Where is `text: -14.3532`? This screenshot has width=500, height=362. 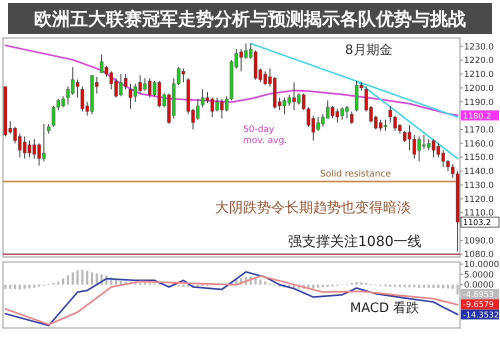 text: -14.3532 is located at coordinates (481, 315).